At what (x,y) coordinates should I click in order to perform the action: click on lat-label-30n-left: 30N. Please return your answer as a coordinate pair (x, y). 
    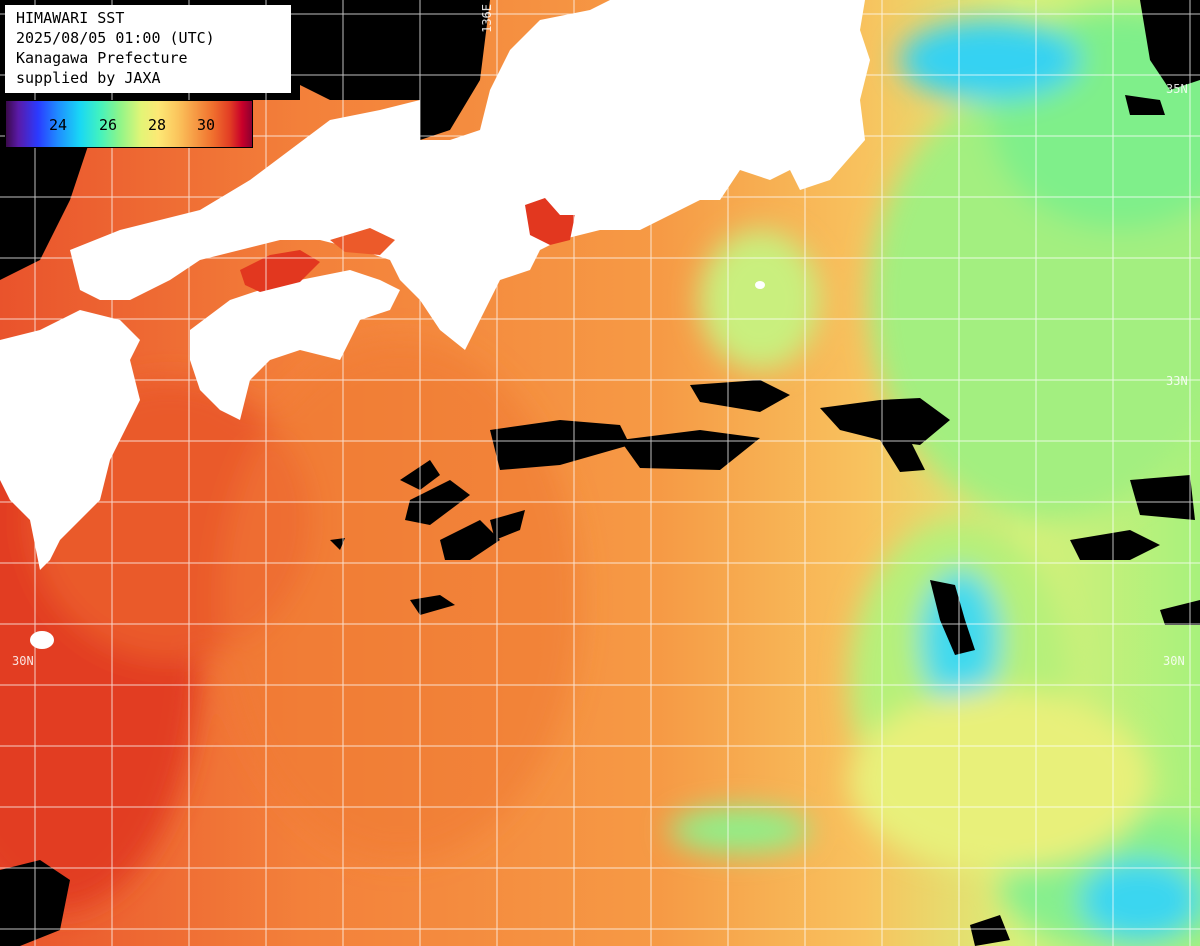
    Looking at the image, I should click on (23, 661).